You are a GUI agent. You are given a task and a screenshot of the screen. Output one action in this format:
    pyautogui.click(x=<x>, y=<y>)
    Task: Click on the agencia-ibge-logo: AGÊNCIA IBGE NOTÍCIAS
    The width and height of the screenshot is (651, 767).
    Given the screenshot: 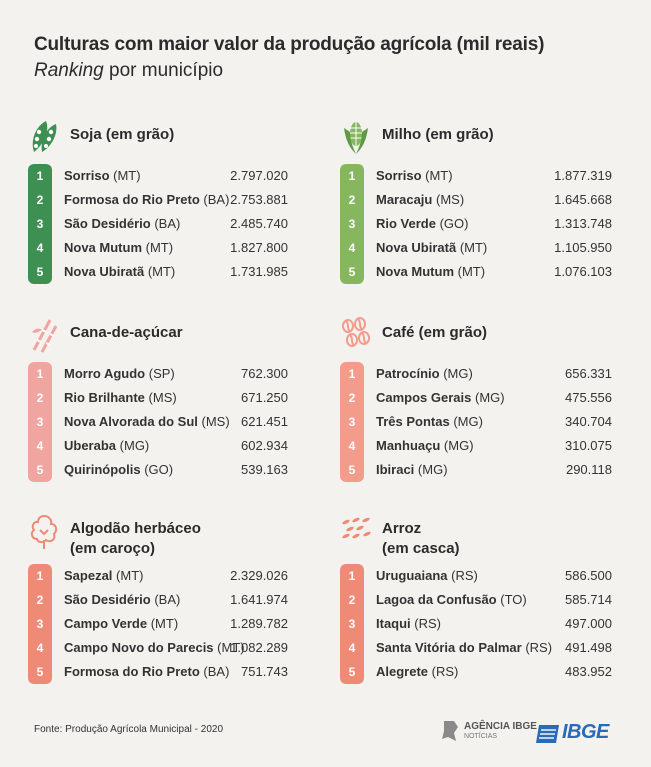 What is the action you would take?
    pyautogui.click(x=488, y=731)
    